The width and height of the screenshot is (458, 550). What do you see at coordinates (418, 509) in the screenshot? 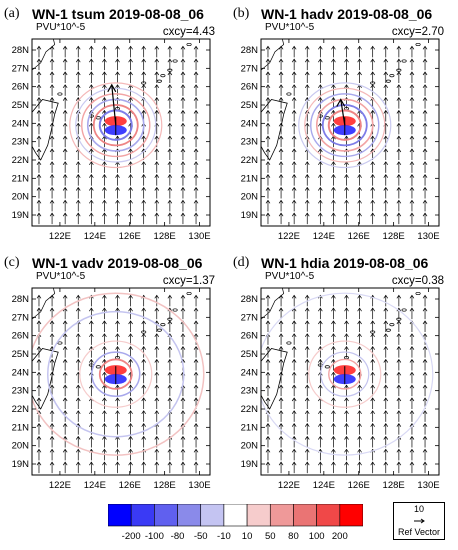
I see `ref-vector-value: 10` at bounding box center [418, 509].